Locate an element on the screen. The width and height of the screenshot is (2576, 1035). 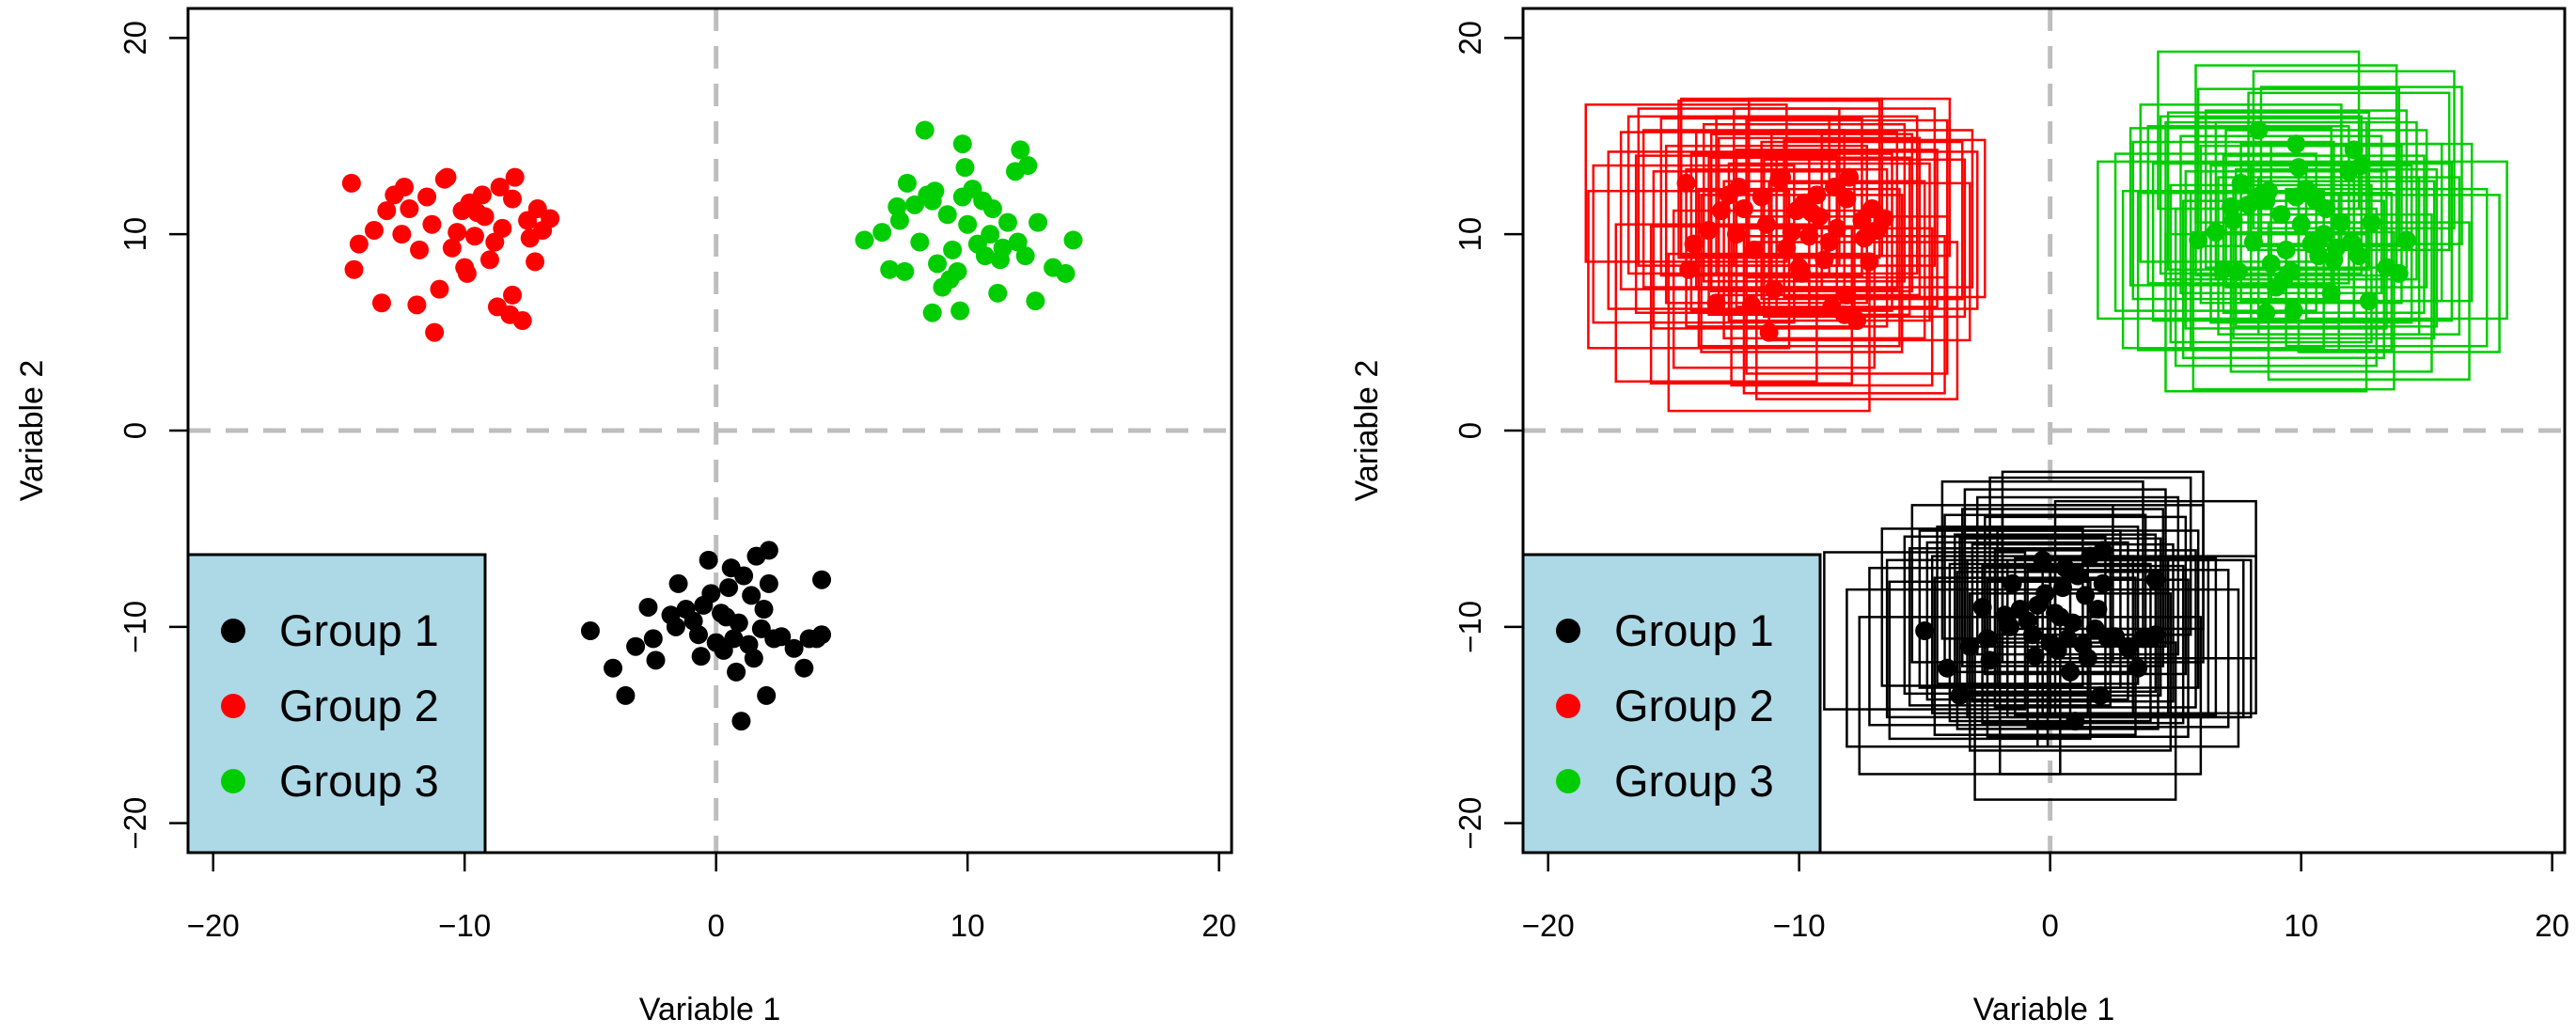
x-tick-label: −10 is located at coordinates (1800, 925).